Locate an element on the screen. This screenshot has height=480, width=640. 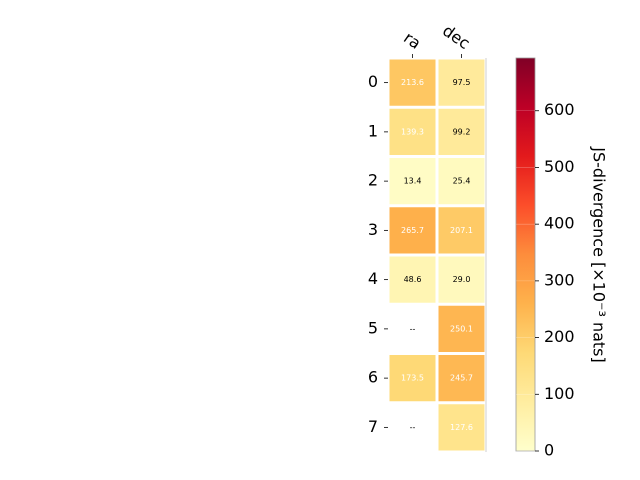
cell-value-label: 250.1 is located at coordinates (461, 328).